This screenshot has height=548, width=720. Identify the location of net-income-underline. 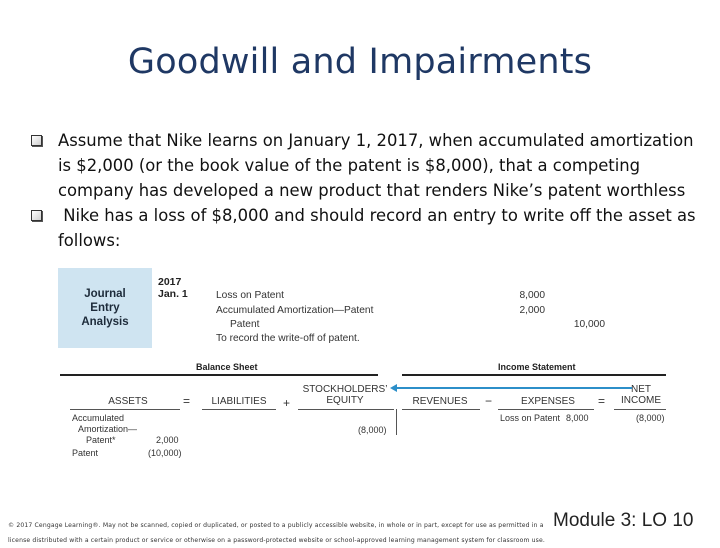
(640, 409).